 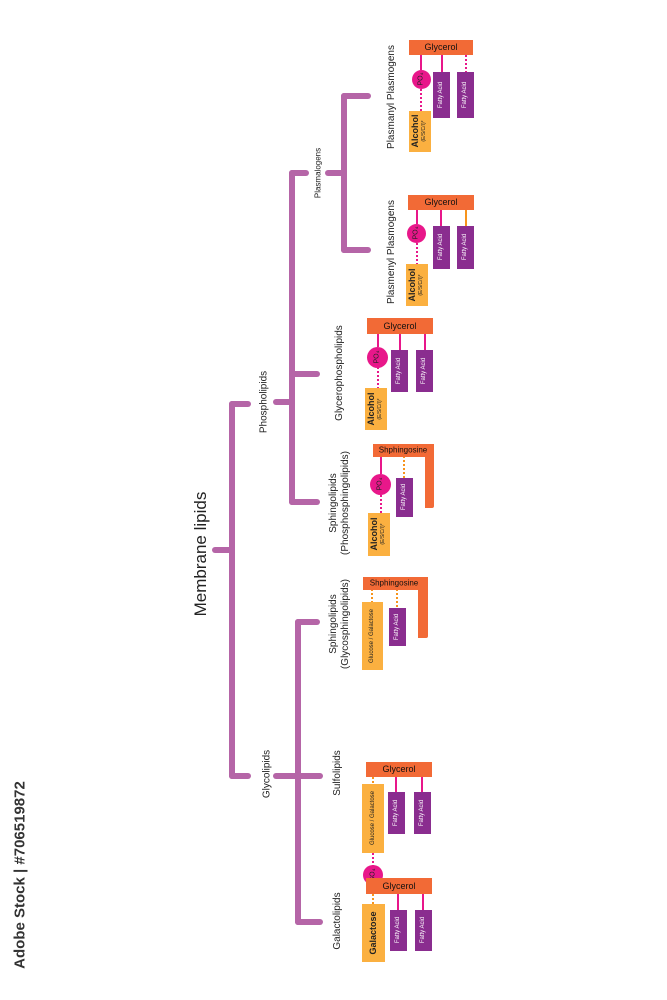 I want to click on alcohol-block-glycerophospholipid, so click(x=376, y=409).